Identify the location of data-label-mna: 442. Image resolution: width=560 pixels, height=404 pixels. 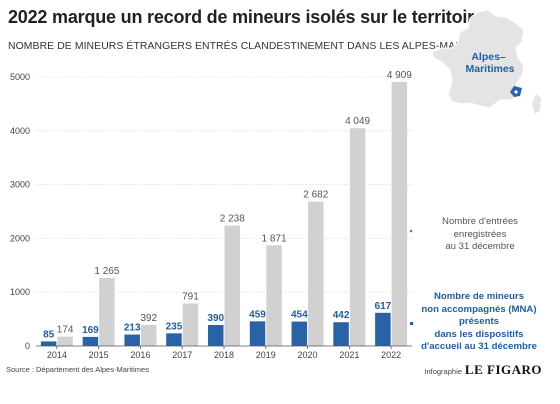
(341, 315).